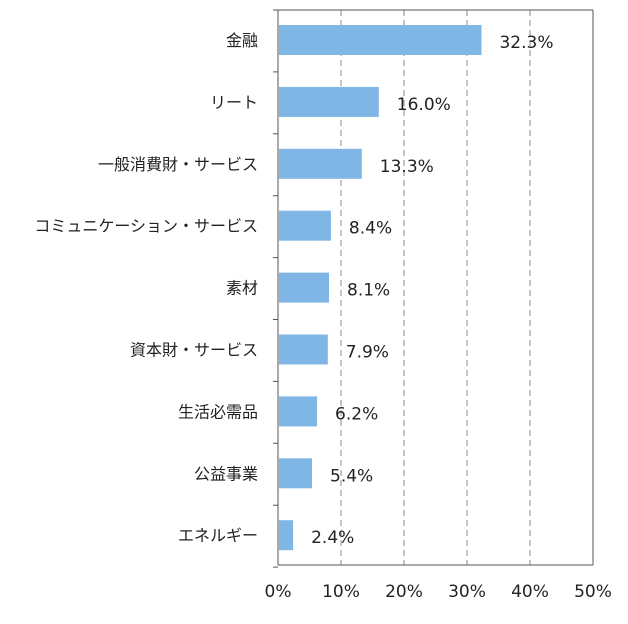 The width and height of the screenshot is (628, 624). Describe the element at coordinates (404, 592) in the screenshot. I see `x-tick-label: 20%` at that location.